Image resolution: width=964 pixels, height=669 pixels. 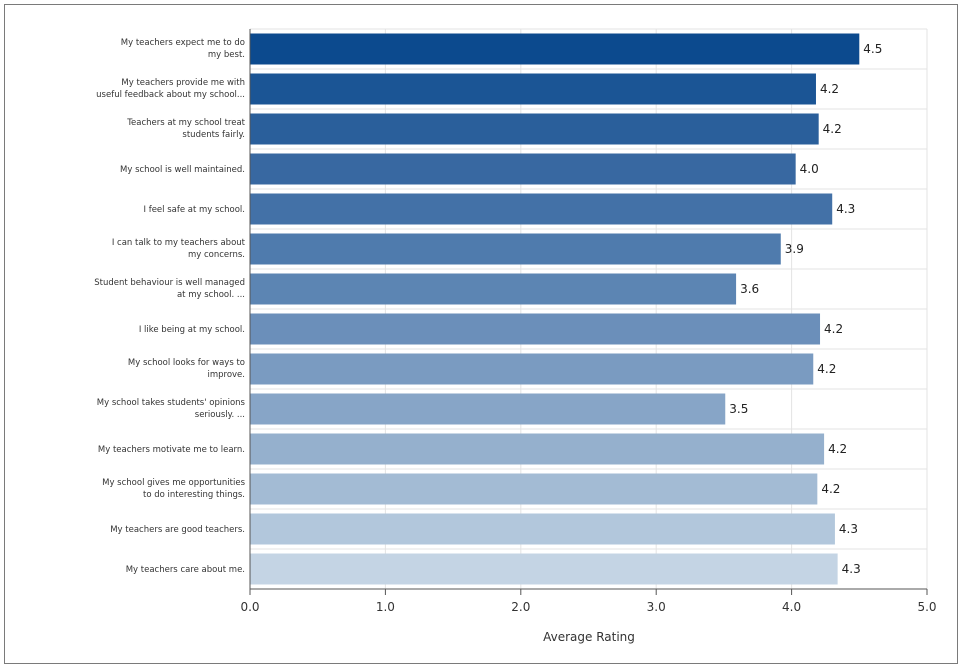 I want to click on category-label: My teachers expect me to do my best., so click(x=183, y=49).